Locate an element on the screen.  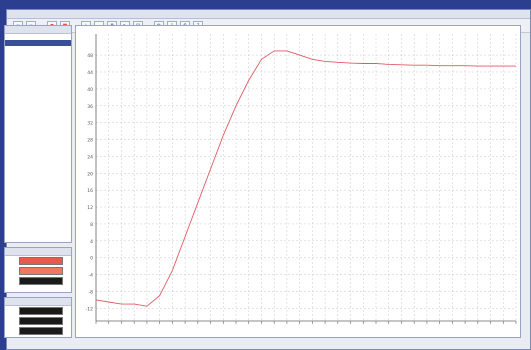
y-tick-label: 20 is located at coordinates (90, 174).